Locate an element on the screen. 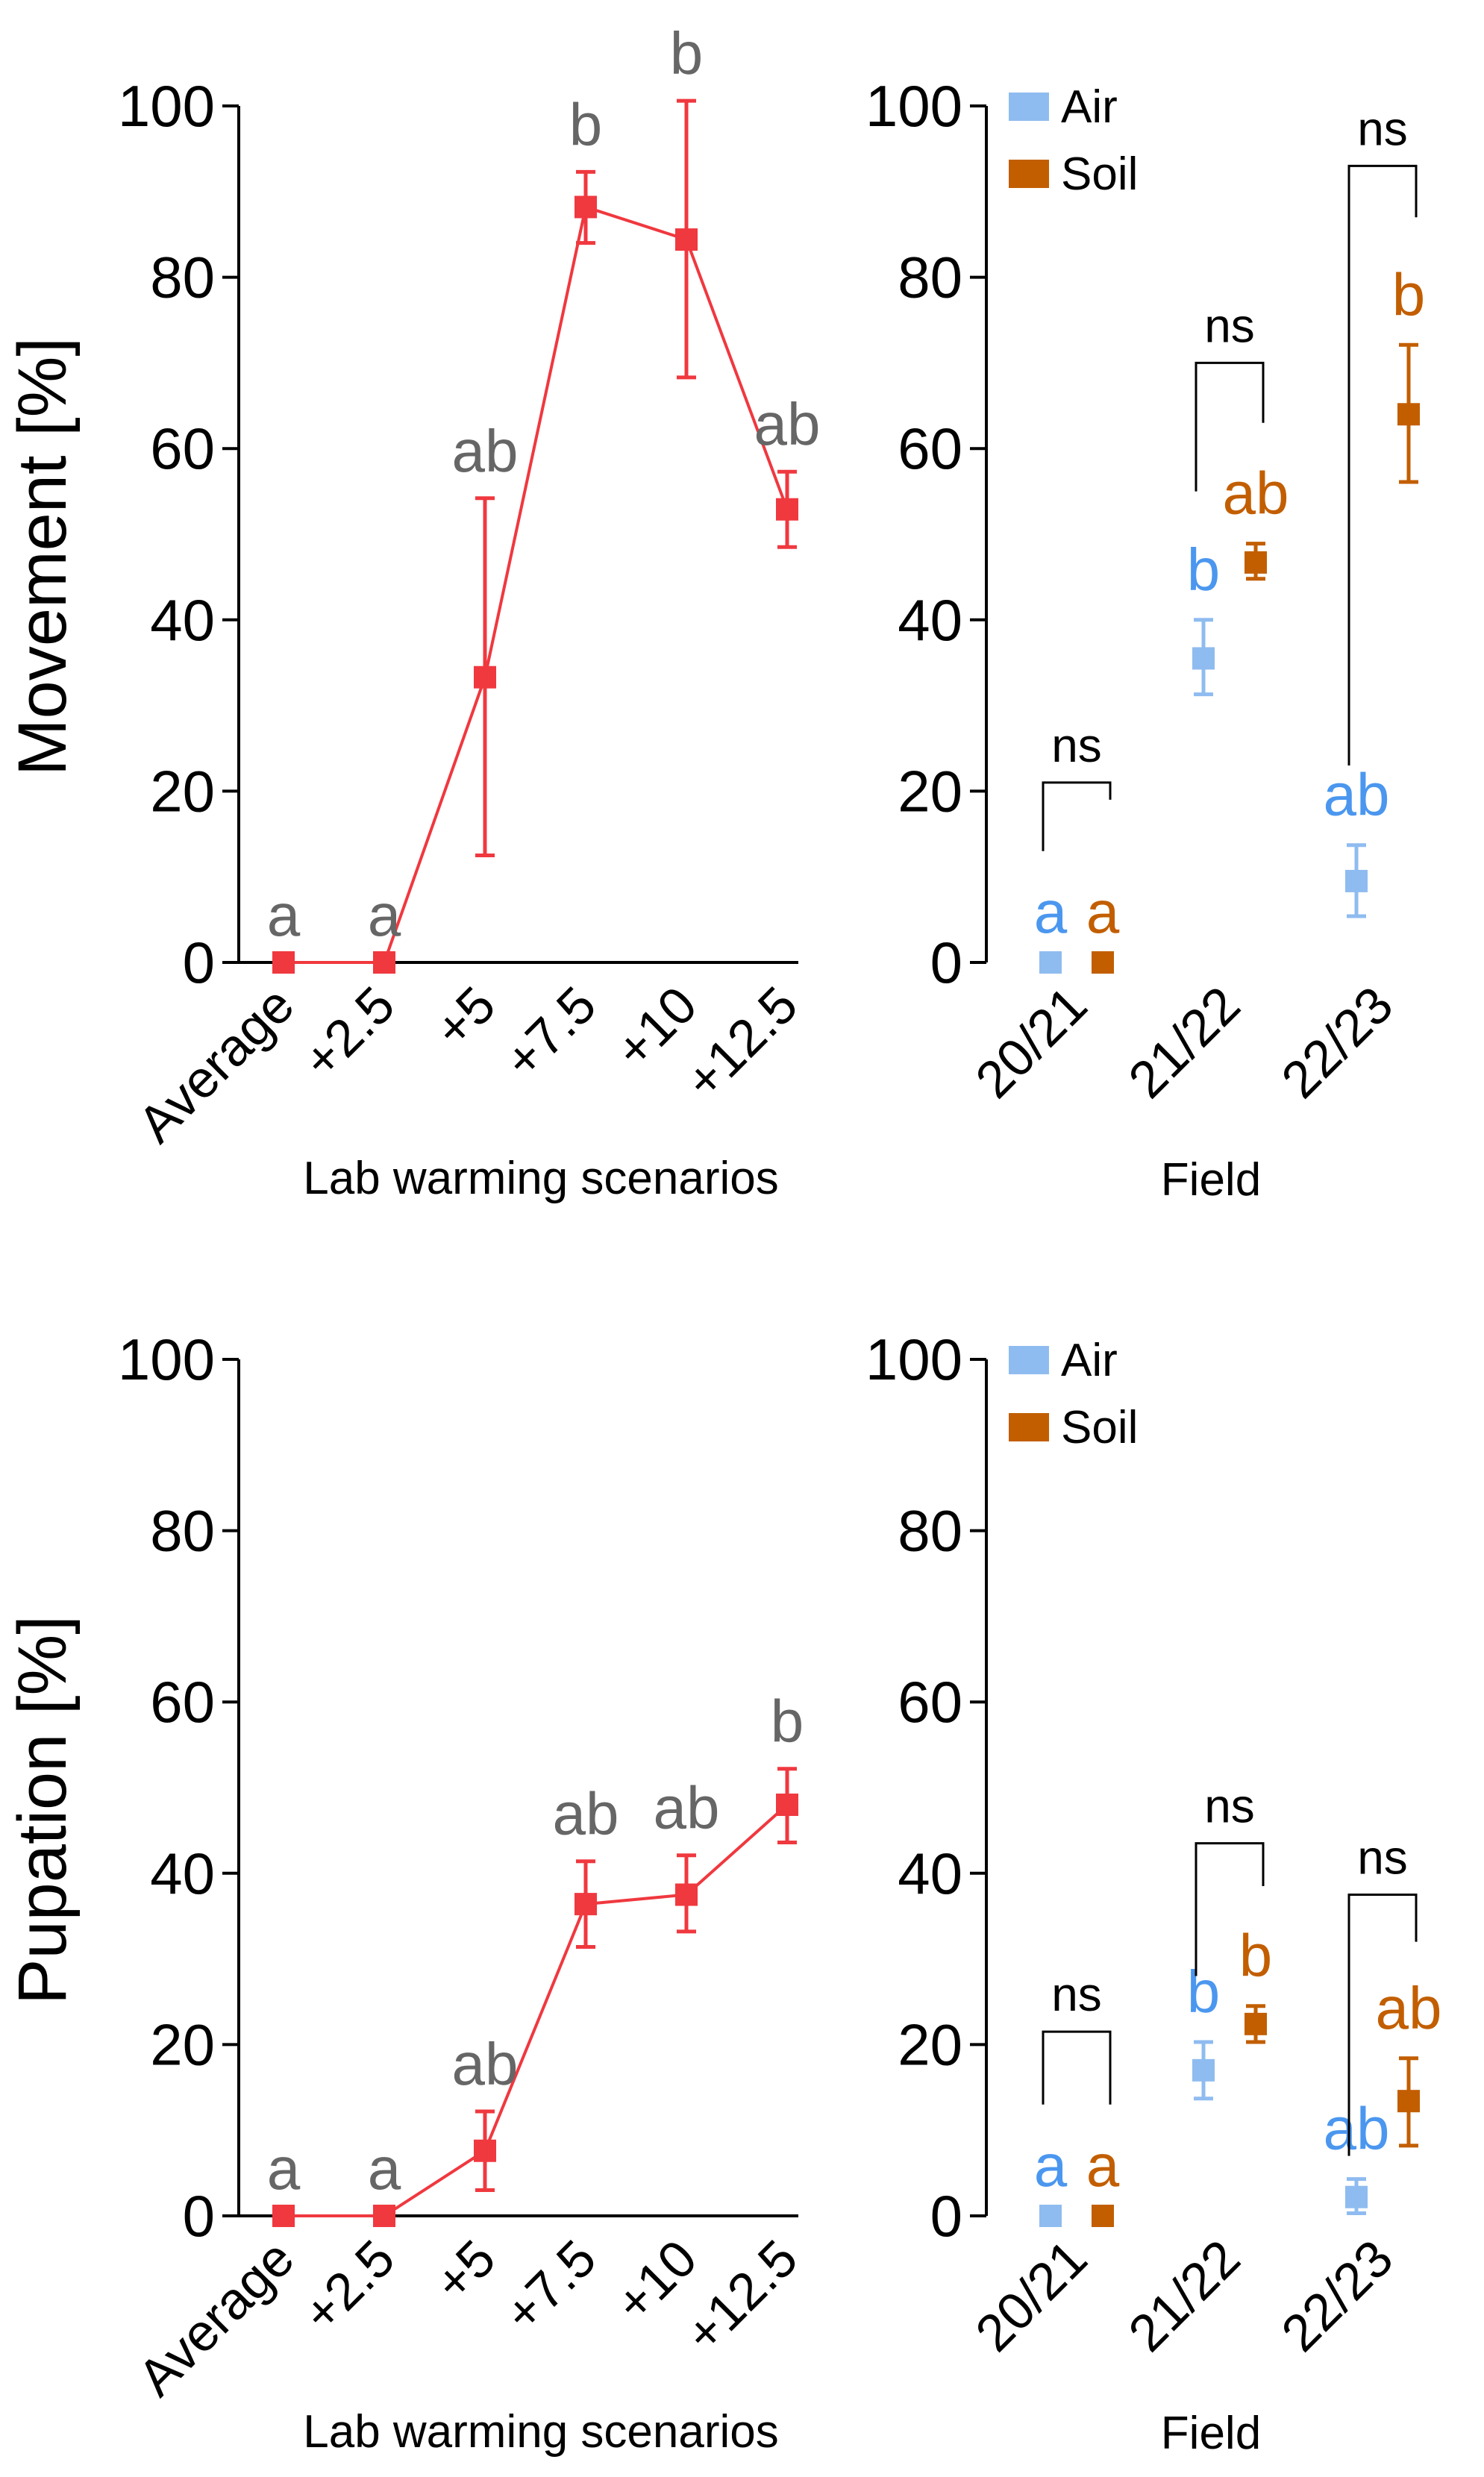 The image size is (1484, 2477). legend-label-soil: Soil is located at coordinates (1099, 1427).